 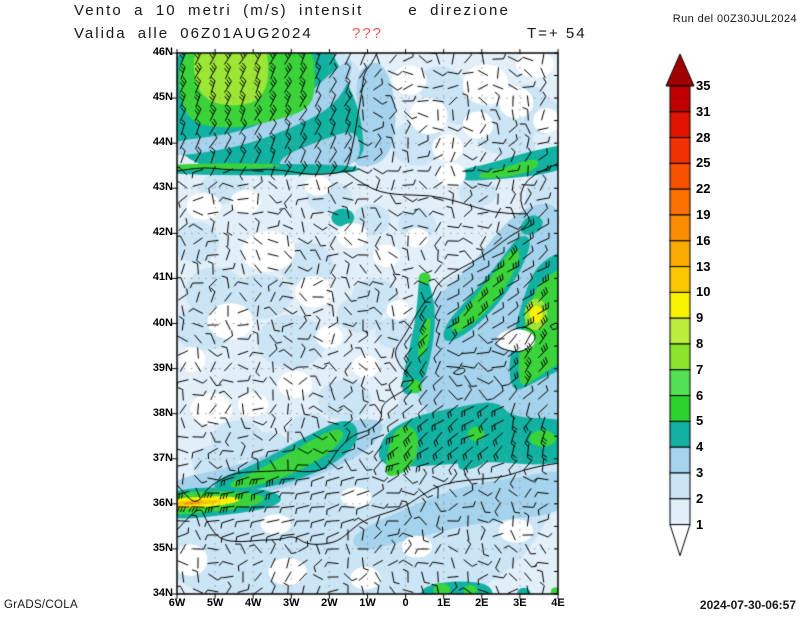 I want to click on lat-tick-label: 43N, so click(x=162, y=187).